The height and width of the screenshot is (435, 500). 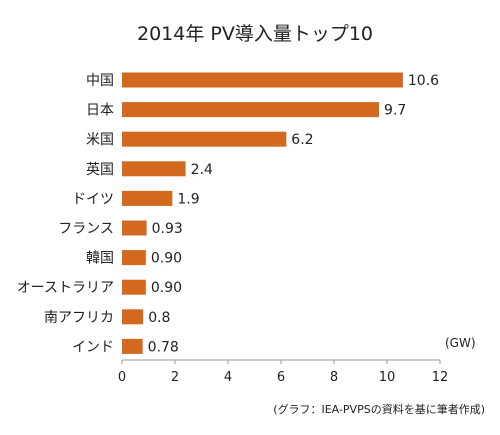 I want to click on category-label: 英国, so click(x=100, y=169).